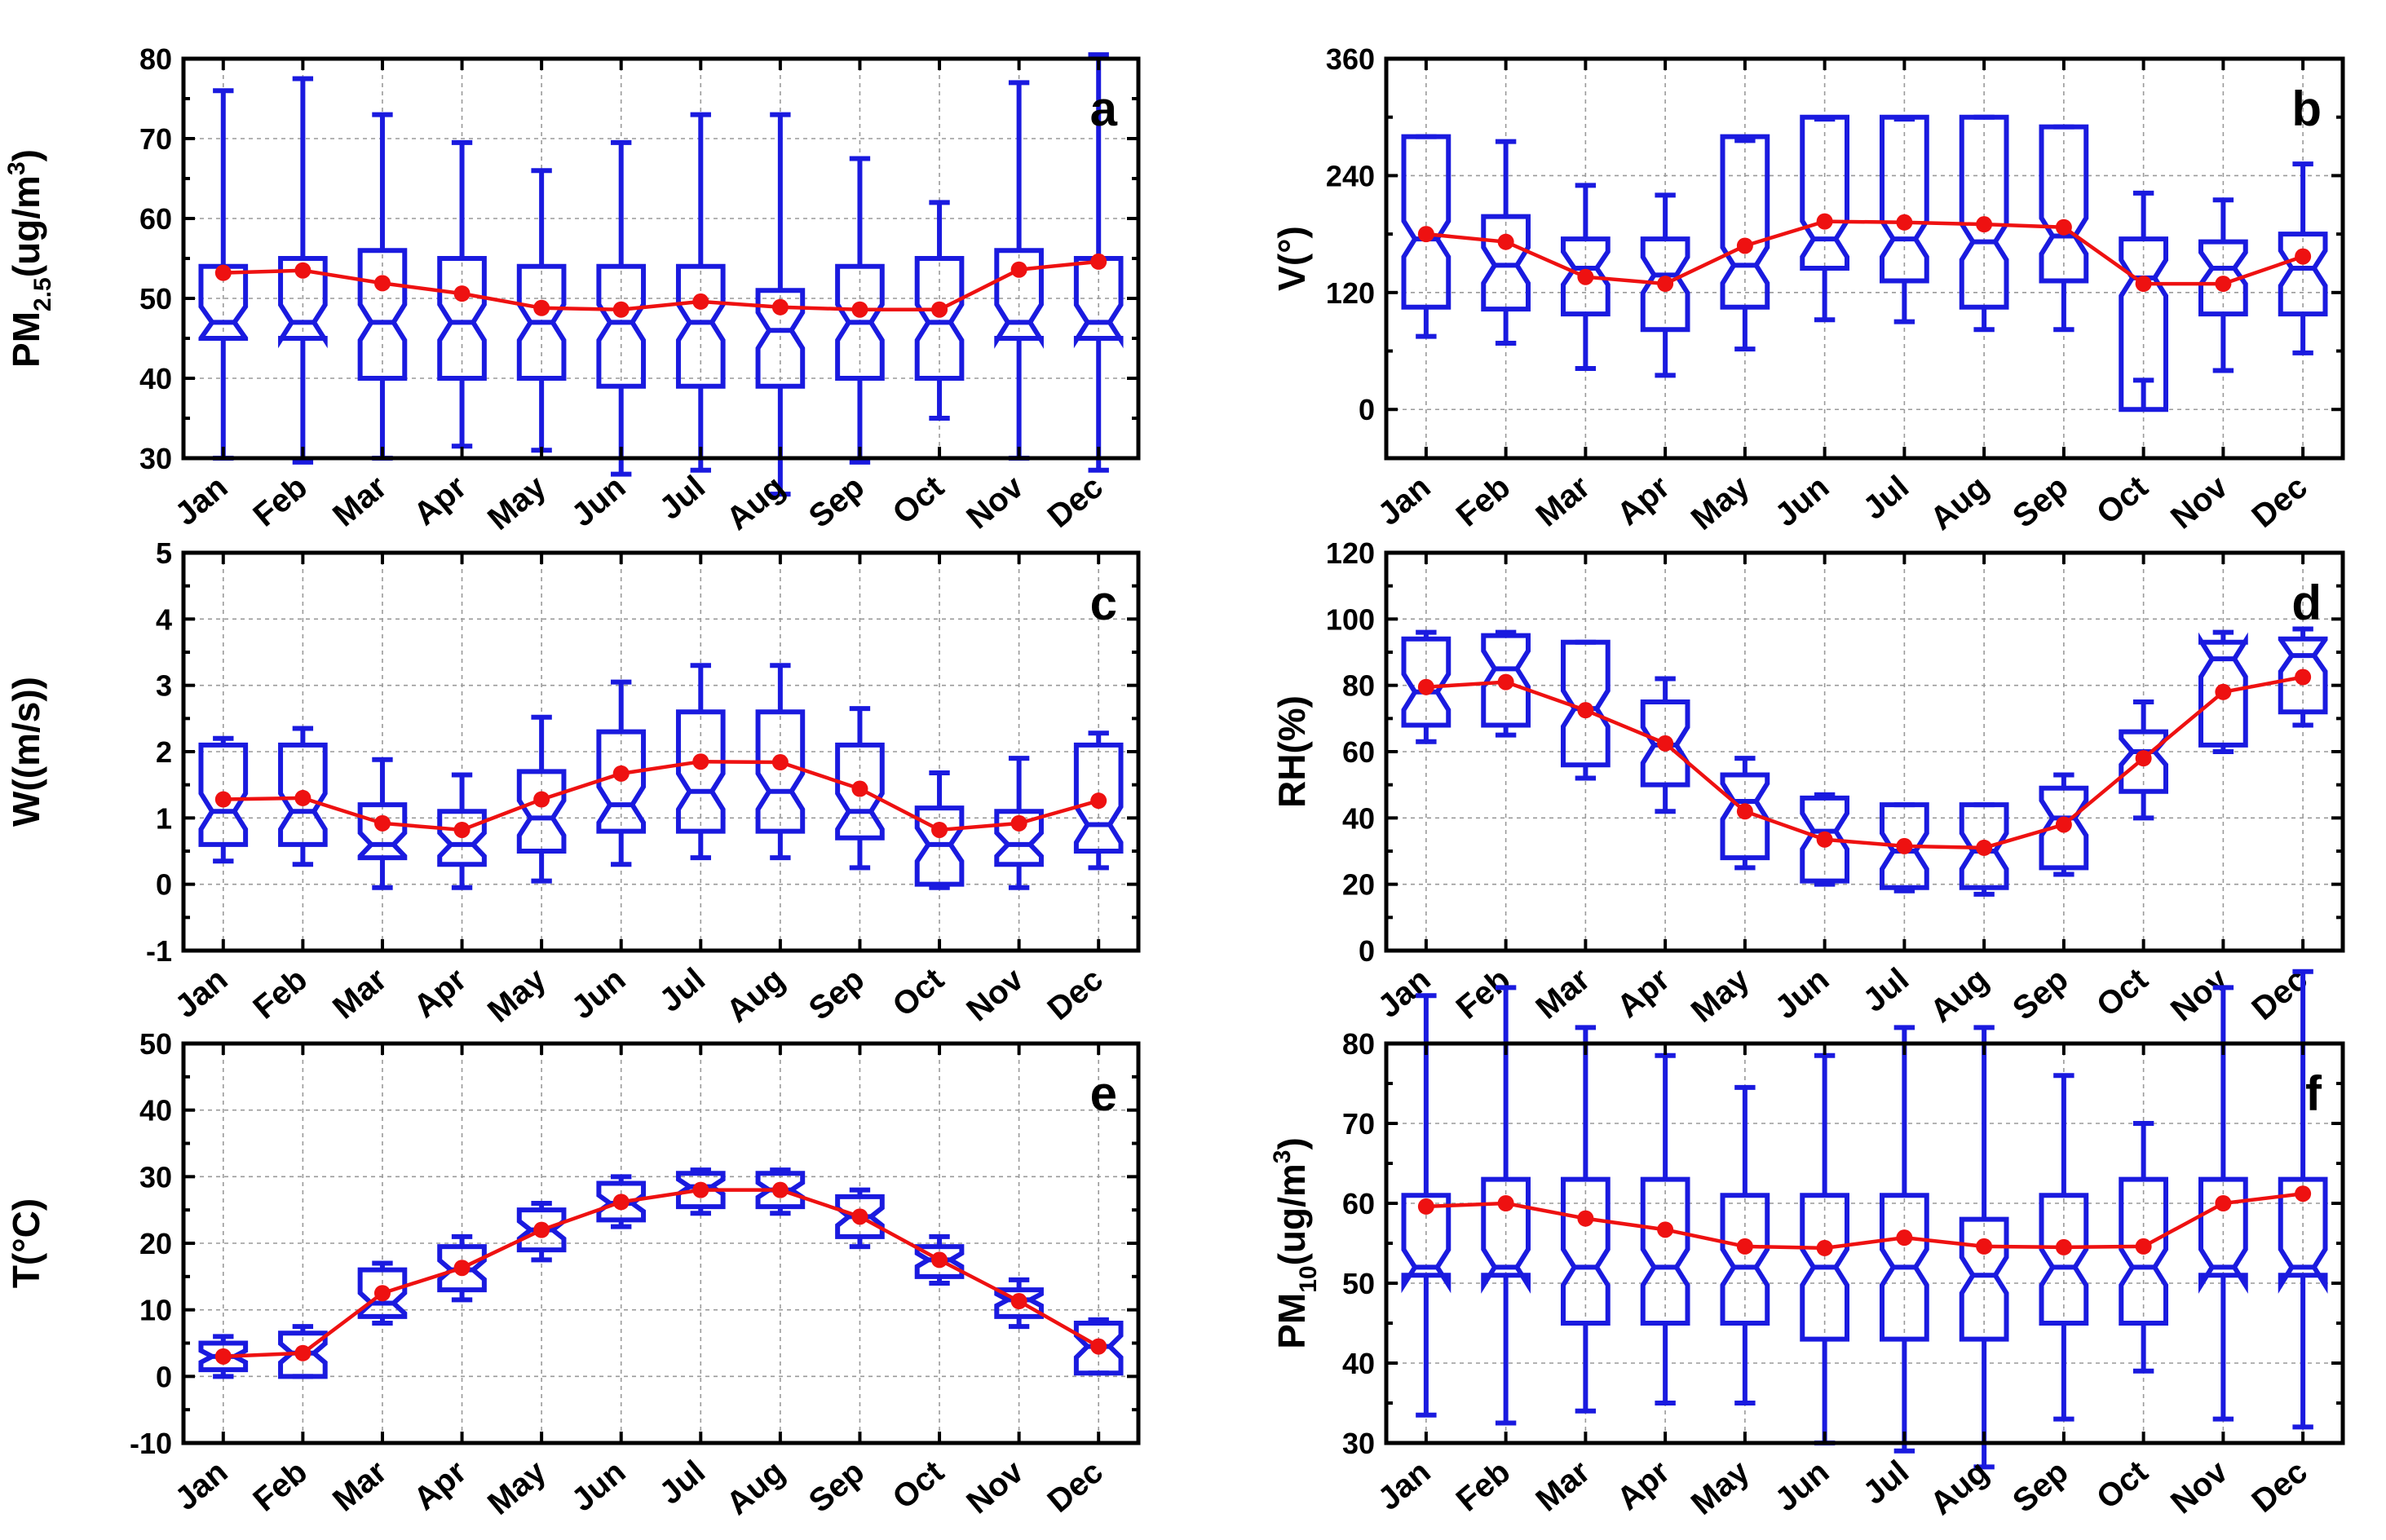 The height and width of the screenshot is (1540, 2386). I want to click on y-axis-label-part: 10, so click(1308, 1279).